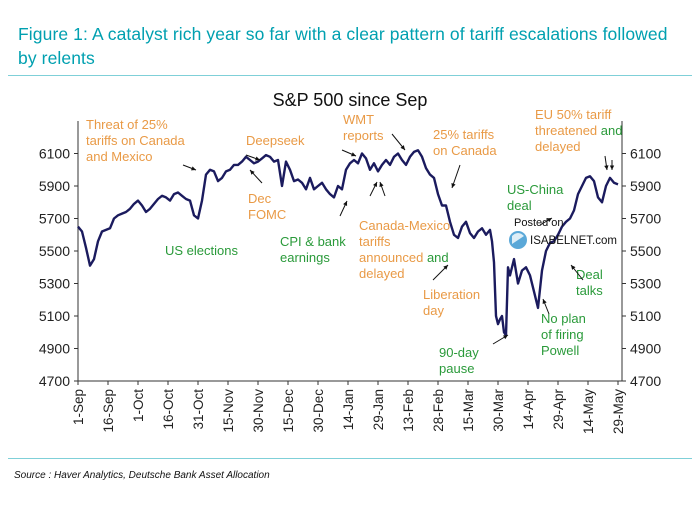  What do you see at coordinates (198, 409) in the screenshot?
I see `x-tick-label: 31-Oct` at bounding box center [198, 409].